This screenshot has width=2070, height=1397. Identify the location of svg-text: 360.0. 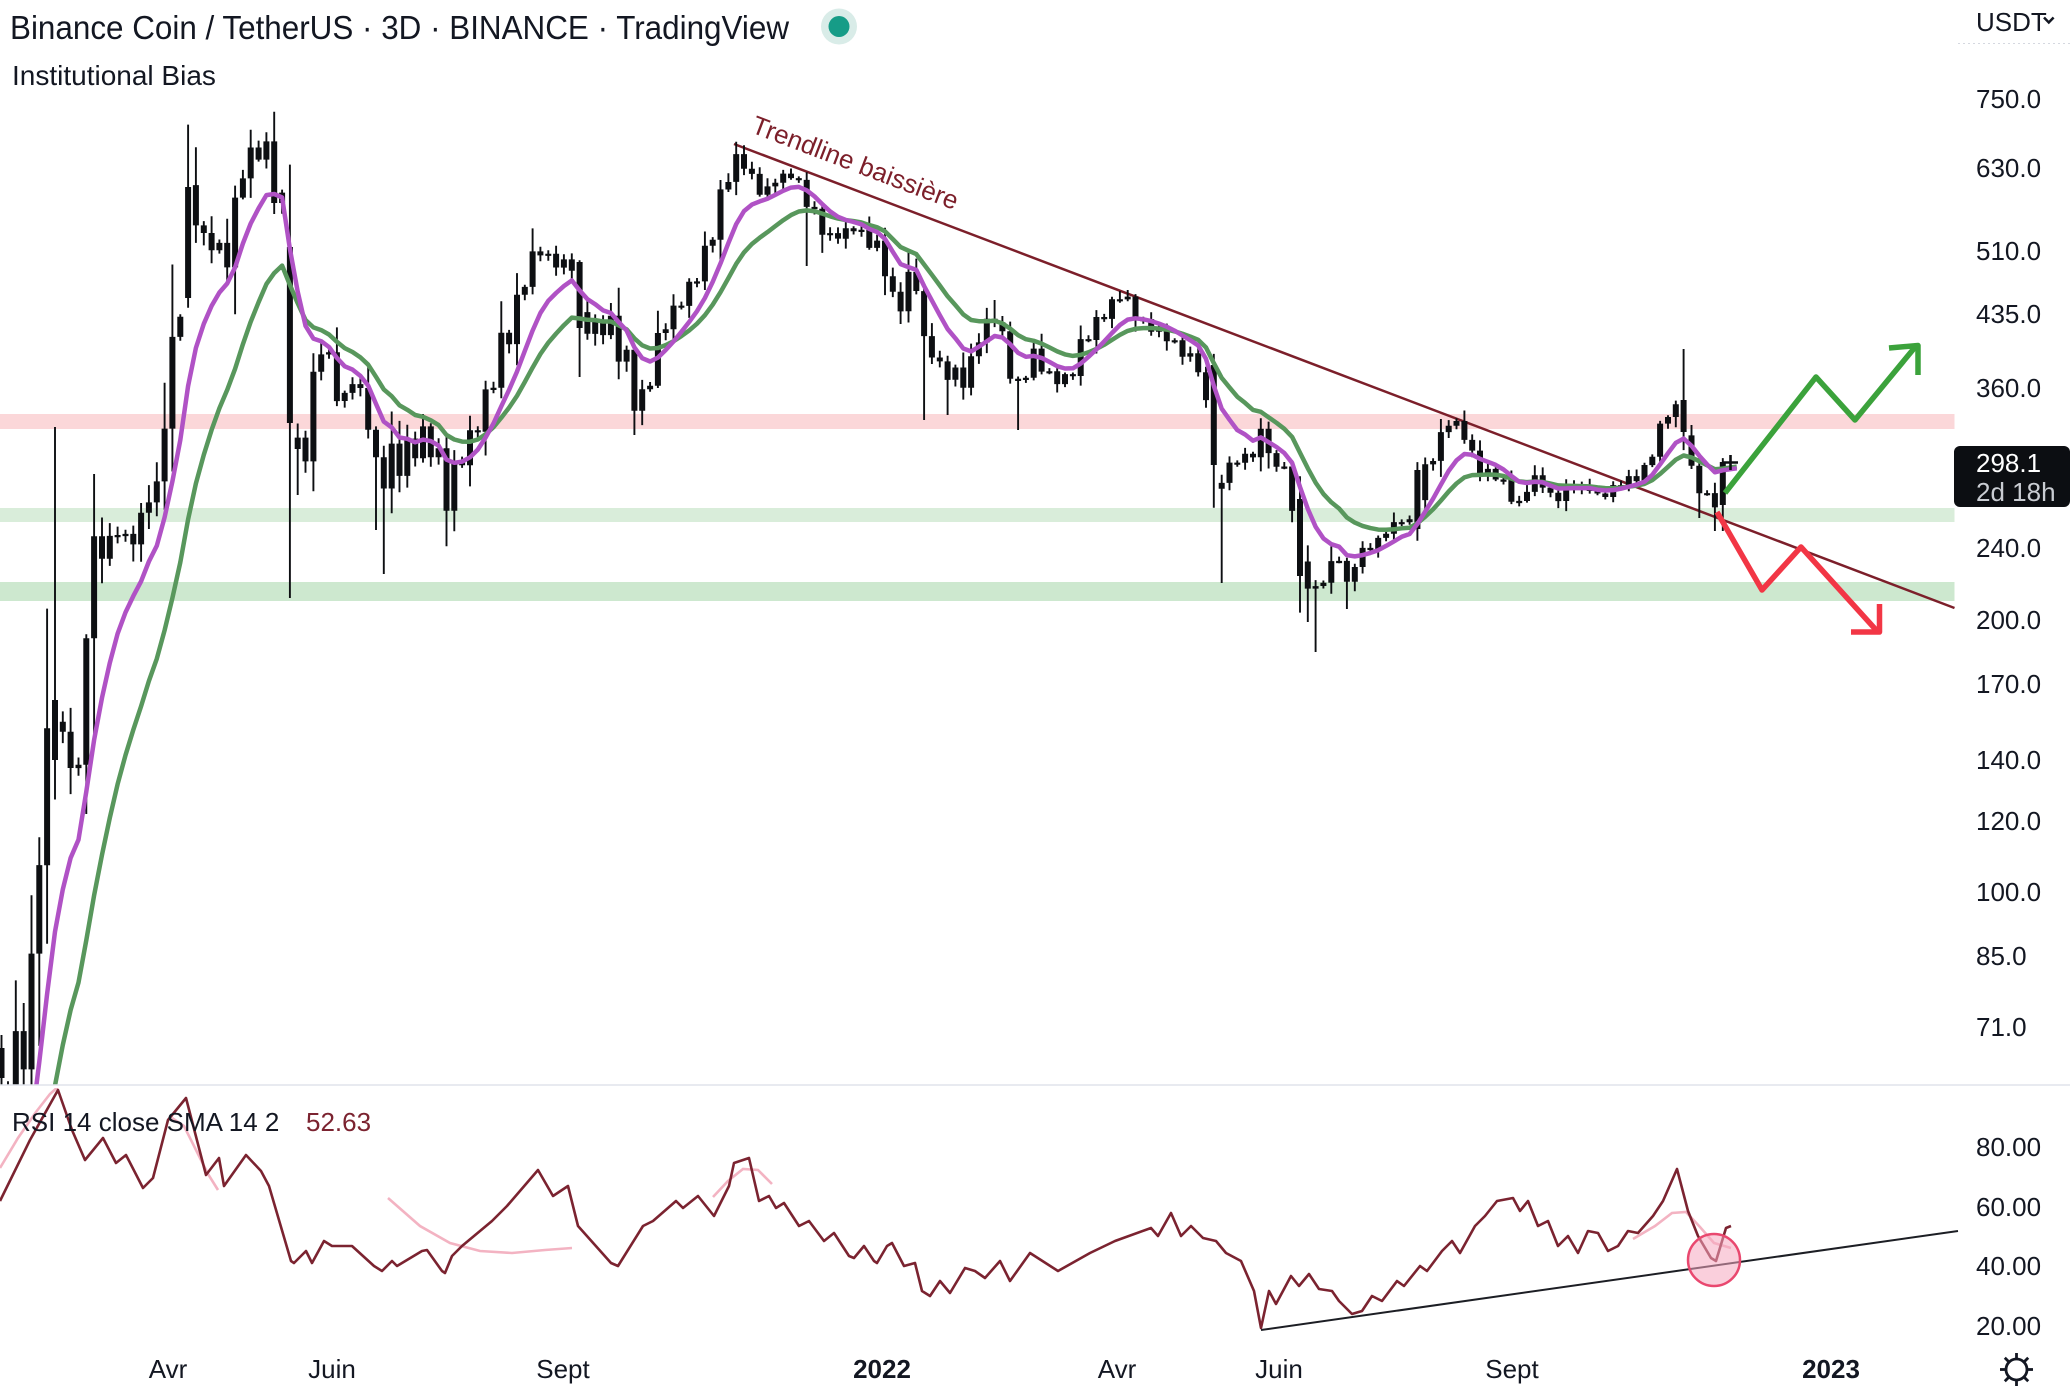
(2008, 388).